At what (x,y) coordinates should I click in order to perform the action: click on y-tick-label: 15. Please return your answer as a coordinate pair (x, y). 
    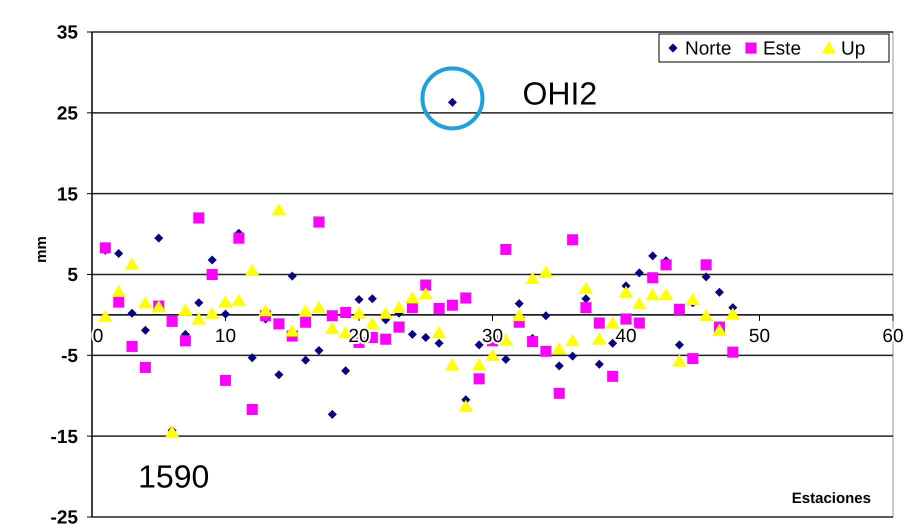
    Looking at the image, I should click on (67, 195).